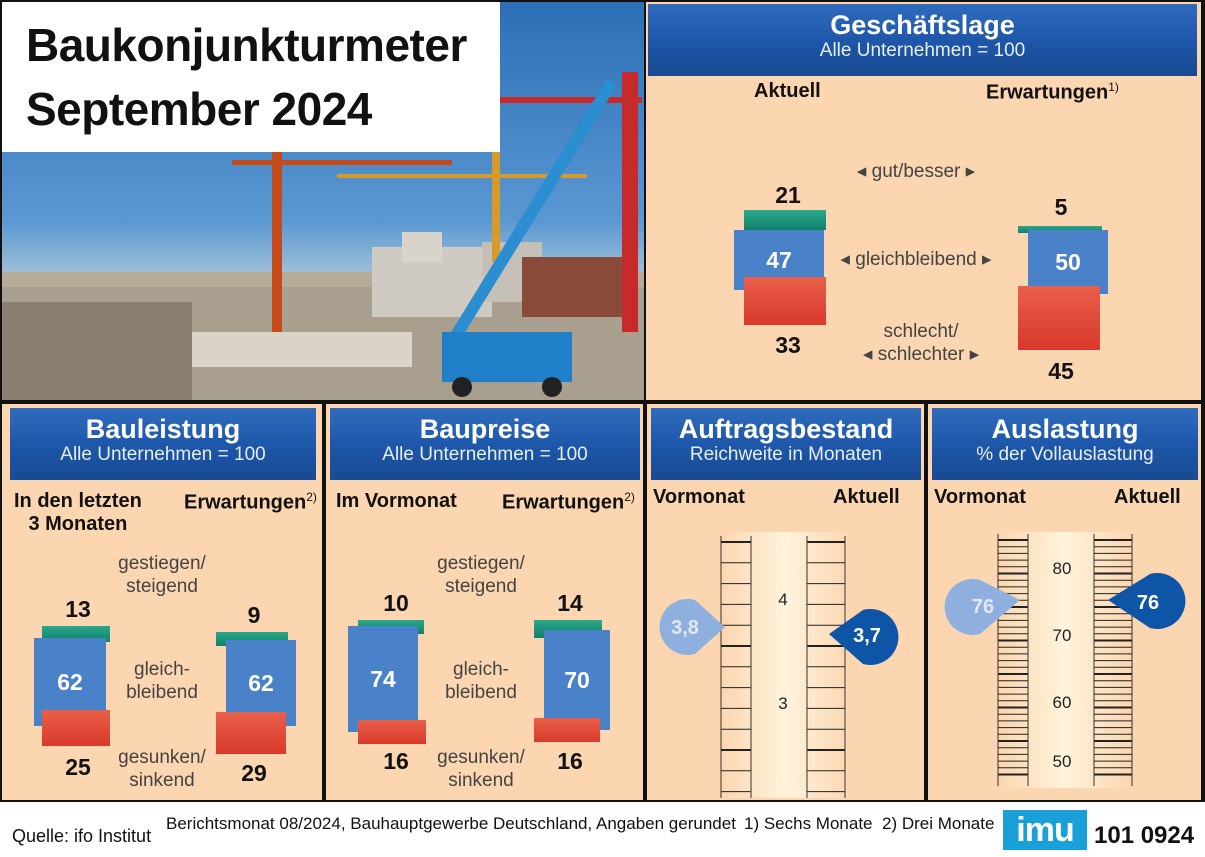 Image resolution: width=1205 pixels, height=857 pixels. I want to click on tick-label-50: 50, so click(1062, 761).